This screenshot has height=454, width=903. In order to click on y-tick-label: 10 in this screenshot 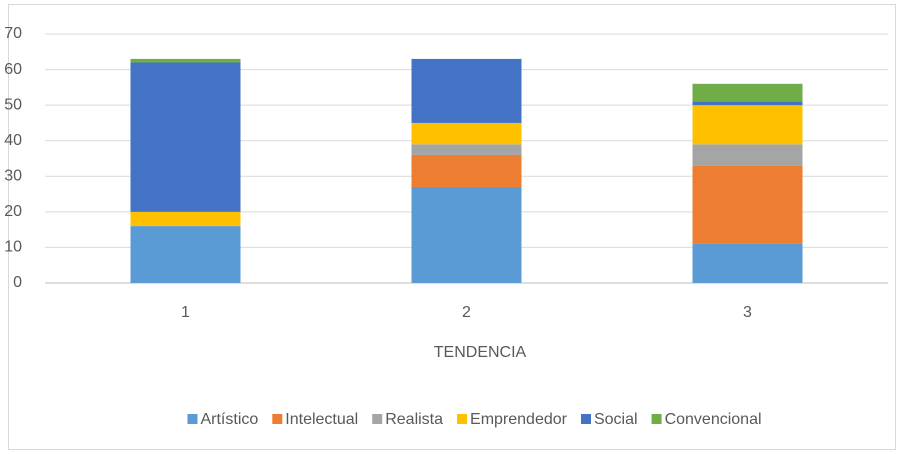, I will do `click(13, 247)`.